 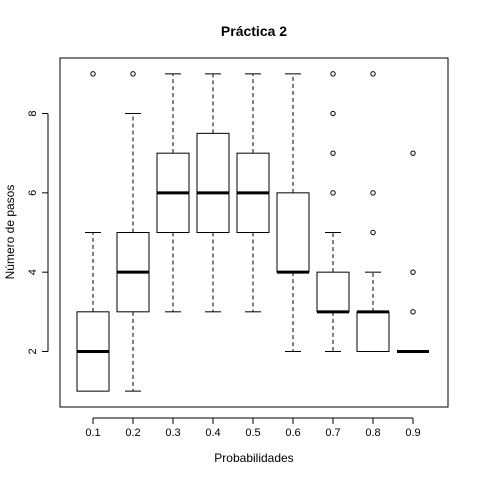 What do you see at coordinates (254, 31) in the screenshot?
I see `chart-title: Práctica 2` at bounding box center [254, 31].